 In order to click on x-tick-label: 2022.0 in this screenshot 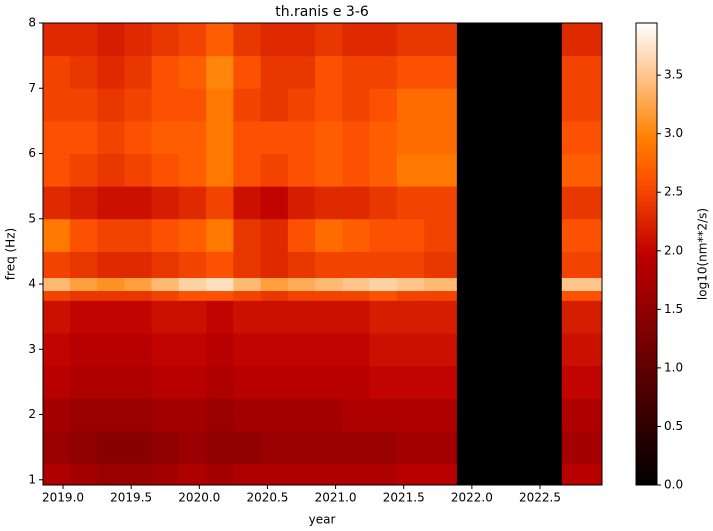, I will do `click(472, 498)`.